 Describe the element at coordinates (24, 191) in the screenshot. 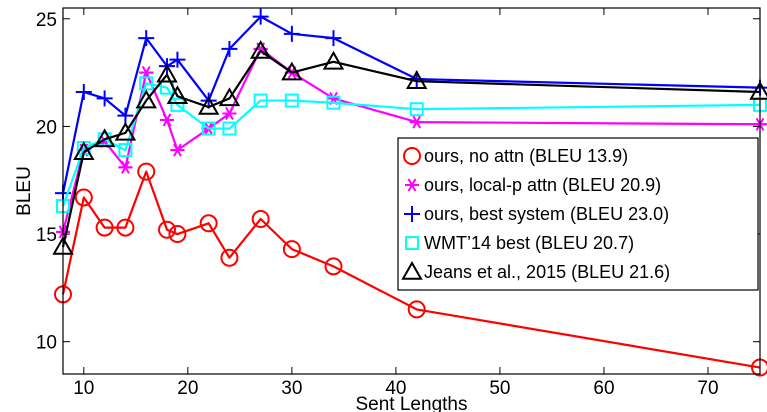

I see `y-axis-label: BLEU` at that location.